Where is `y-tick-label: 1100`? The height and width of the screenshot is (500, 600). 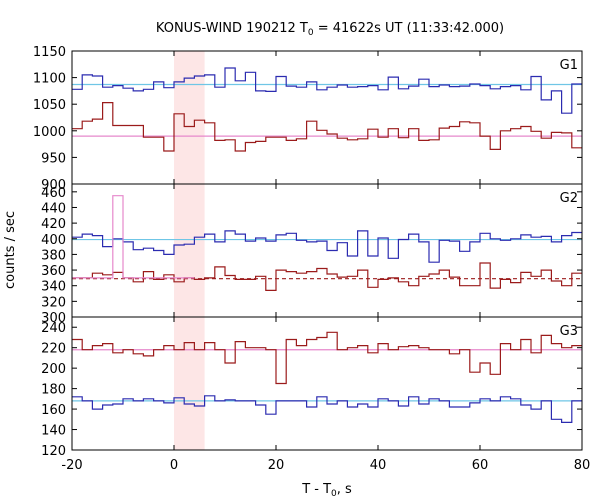
y-tick-label: 1100 is located at coordinates (49, 79).